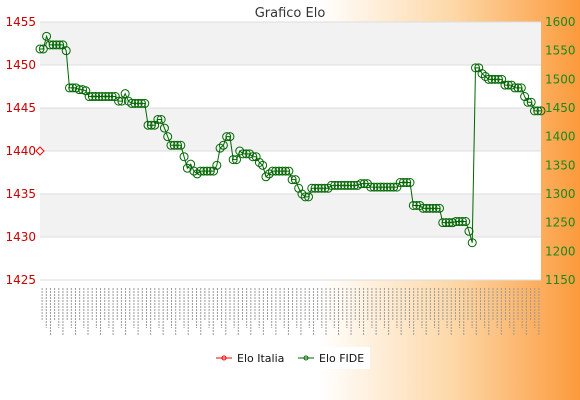  I want to click on legend-box, so click(291, 358).